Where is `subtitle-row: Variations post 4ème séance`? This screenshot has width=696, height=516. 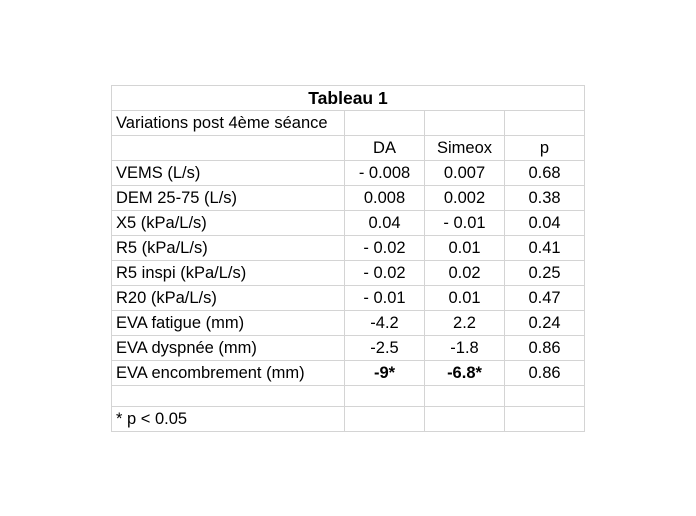
subtitle-row: Variations post 4ème séance is located at coordinates (348, 123).